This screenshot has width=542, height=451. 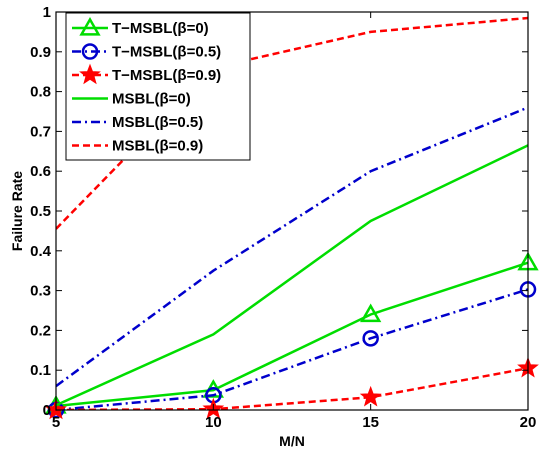 I want to click on y-tick-label-0: 0, so click(x=47, y=410).